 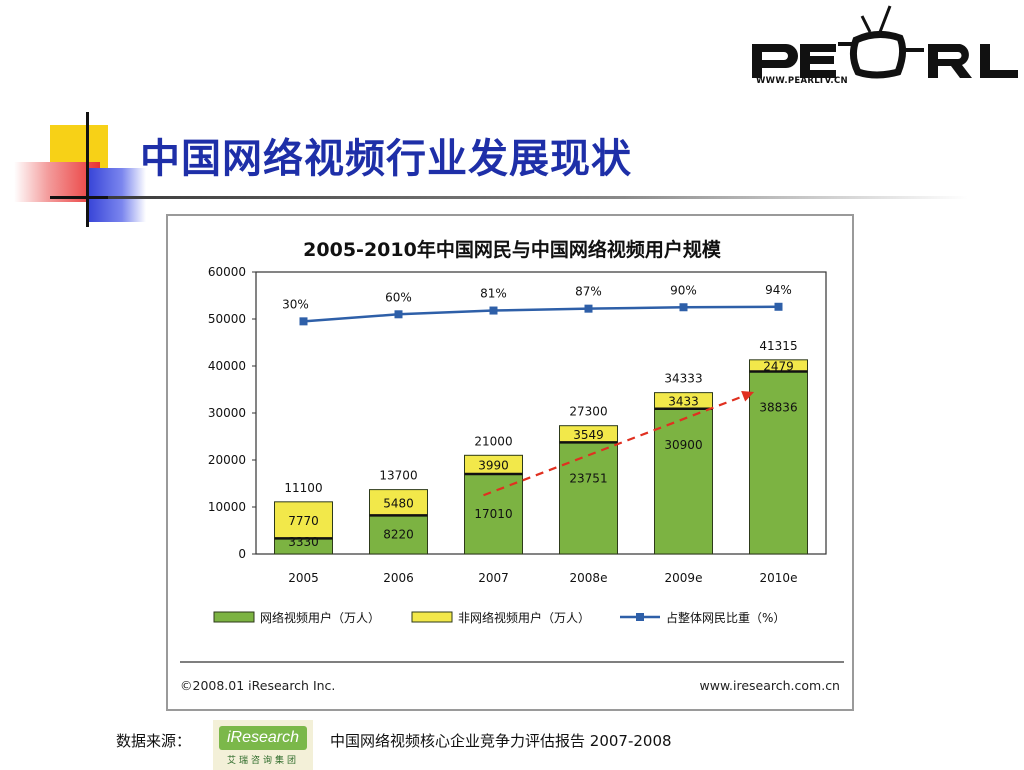 What do you see at coordinates (227, 507) in the screenshot?
I see `y-tick-label: 10000` at bounding box center [227, 507].